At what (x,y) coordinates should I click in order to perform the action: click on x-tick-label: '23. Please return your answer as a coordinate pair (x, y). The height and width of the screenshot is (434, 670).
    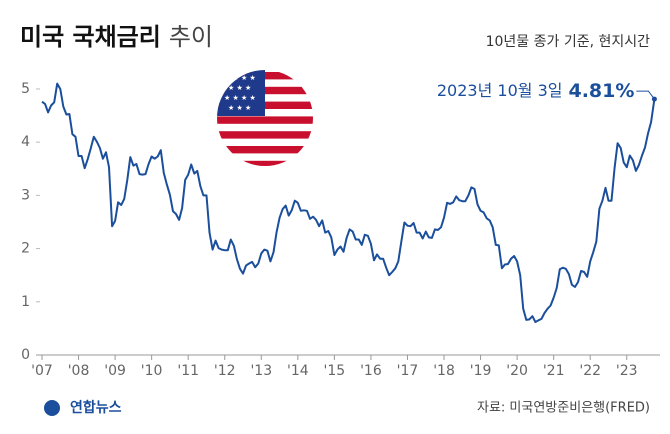
    Looking at the image, I should click on (627, 371).